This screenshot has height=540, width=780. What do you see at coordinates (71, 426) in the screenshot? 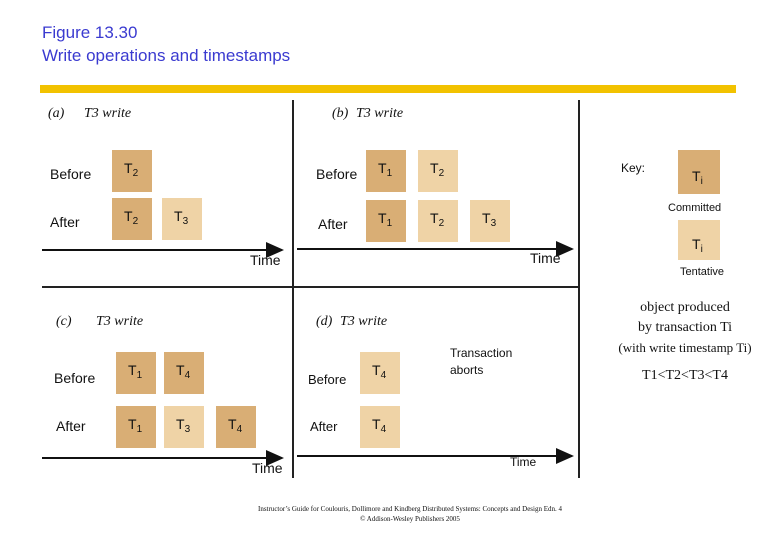
I see `panel-c-after-label: After` at bounding box center [71, 426].